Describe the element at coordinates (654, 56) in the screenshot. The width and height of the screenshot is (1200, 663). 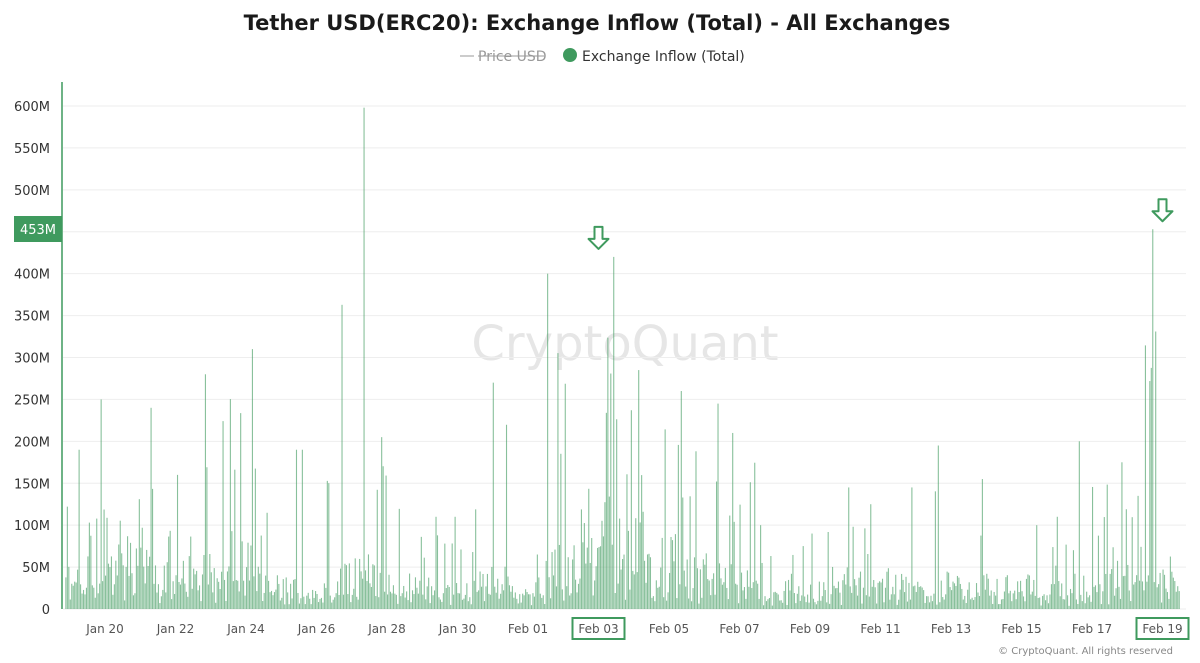
I see `legend-item-inflow: Exchange Inflow (Total)` at that location.